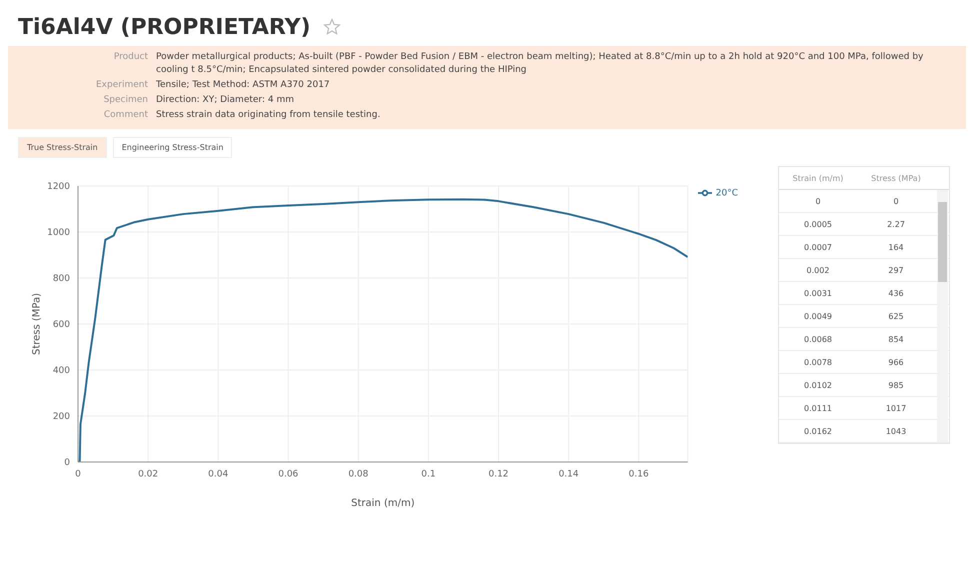 The height and width of the screenshot is (571, 974). What do you see at coordinates (818, 293) in the screenshot?
I see `category-label: 0.0031` at bounding box center [818, 293].